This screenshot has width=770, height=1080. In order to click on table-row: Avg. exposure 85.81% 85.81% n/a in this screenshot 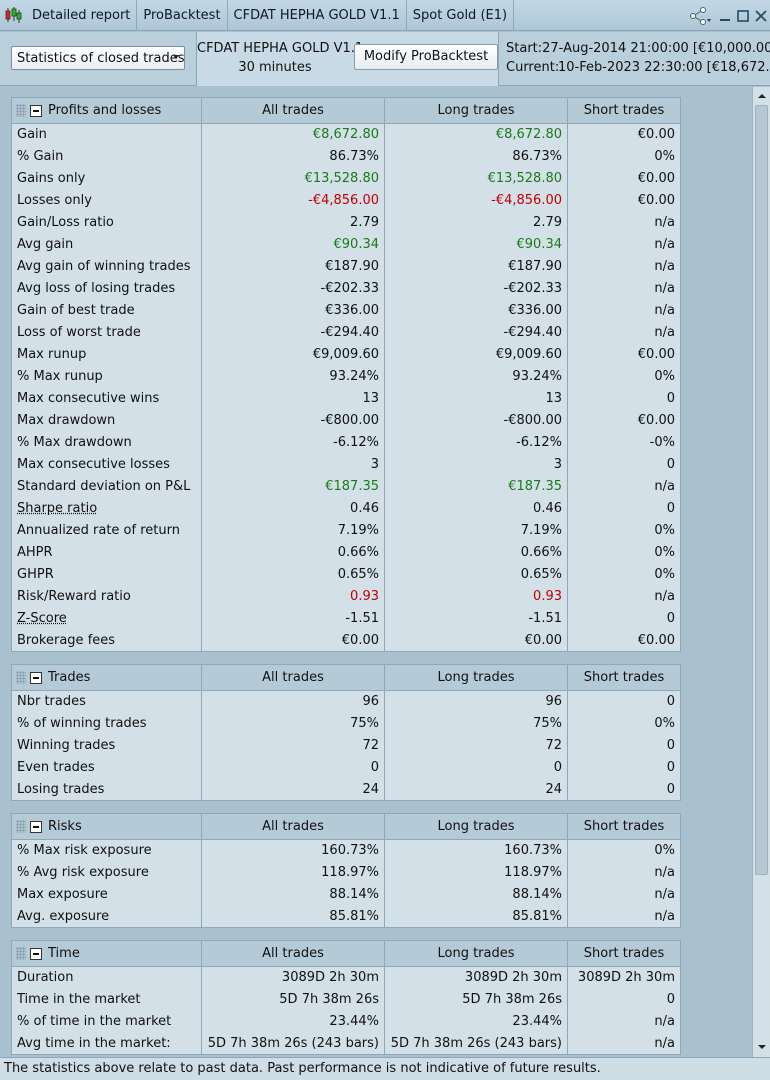, I will do `click(346, 916)`.